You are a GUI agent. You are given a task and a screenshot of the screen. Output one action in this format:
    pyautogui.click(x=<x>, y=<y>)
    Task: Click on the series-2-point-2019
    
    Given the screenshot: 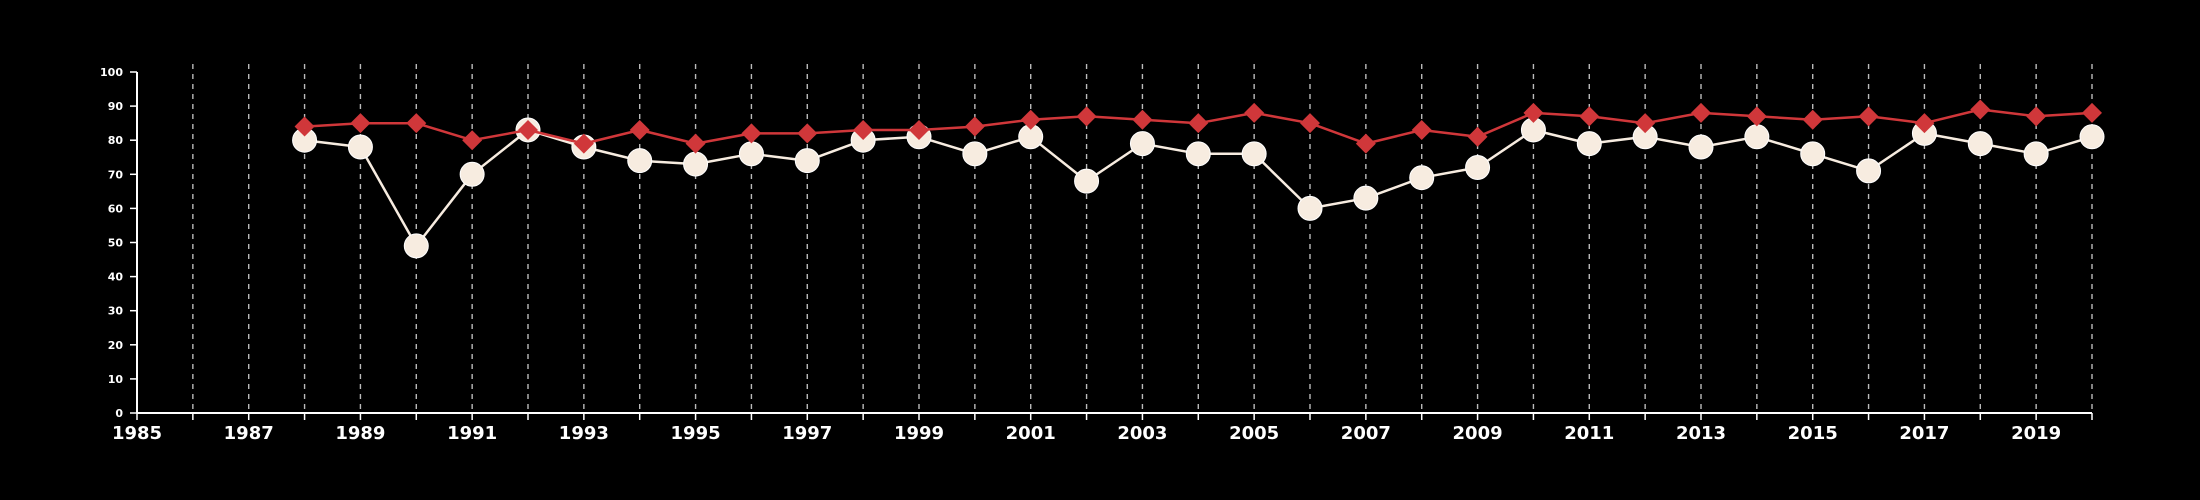 What is the action you would take?
    pyautogui.click(x=2036, y=154)
    